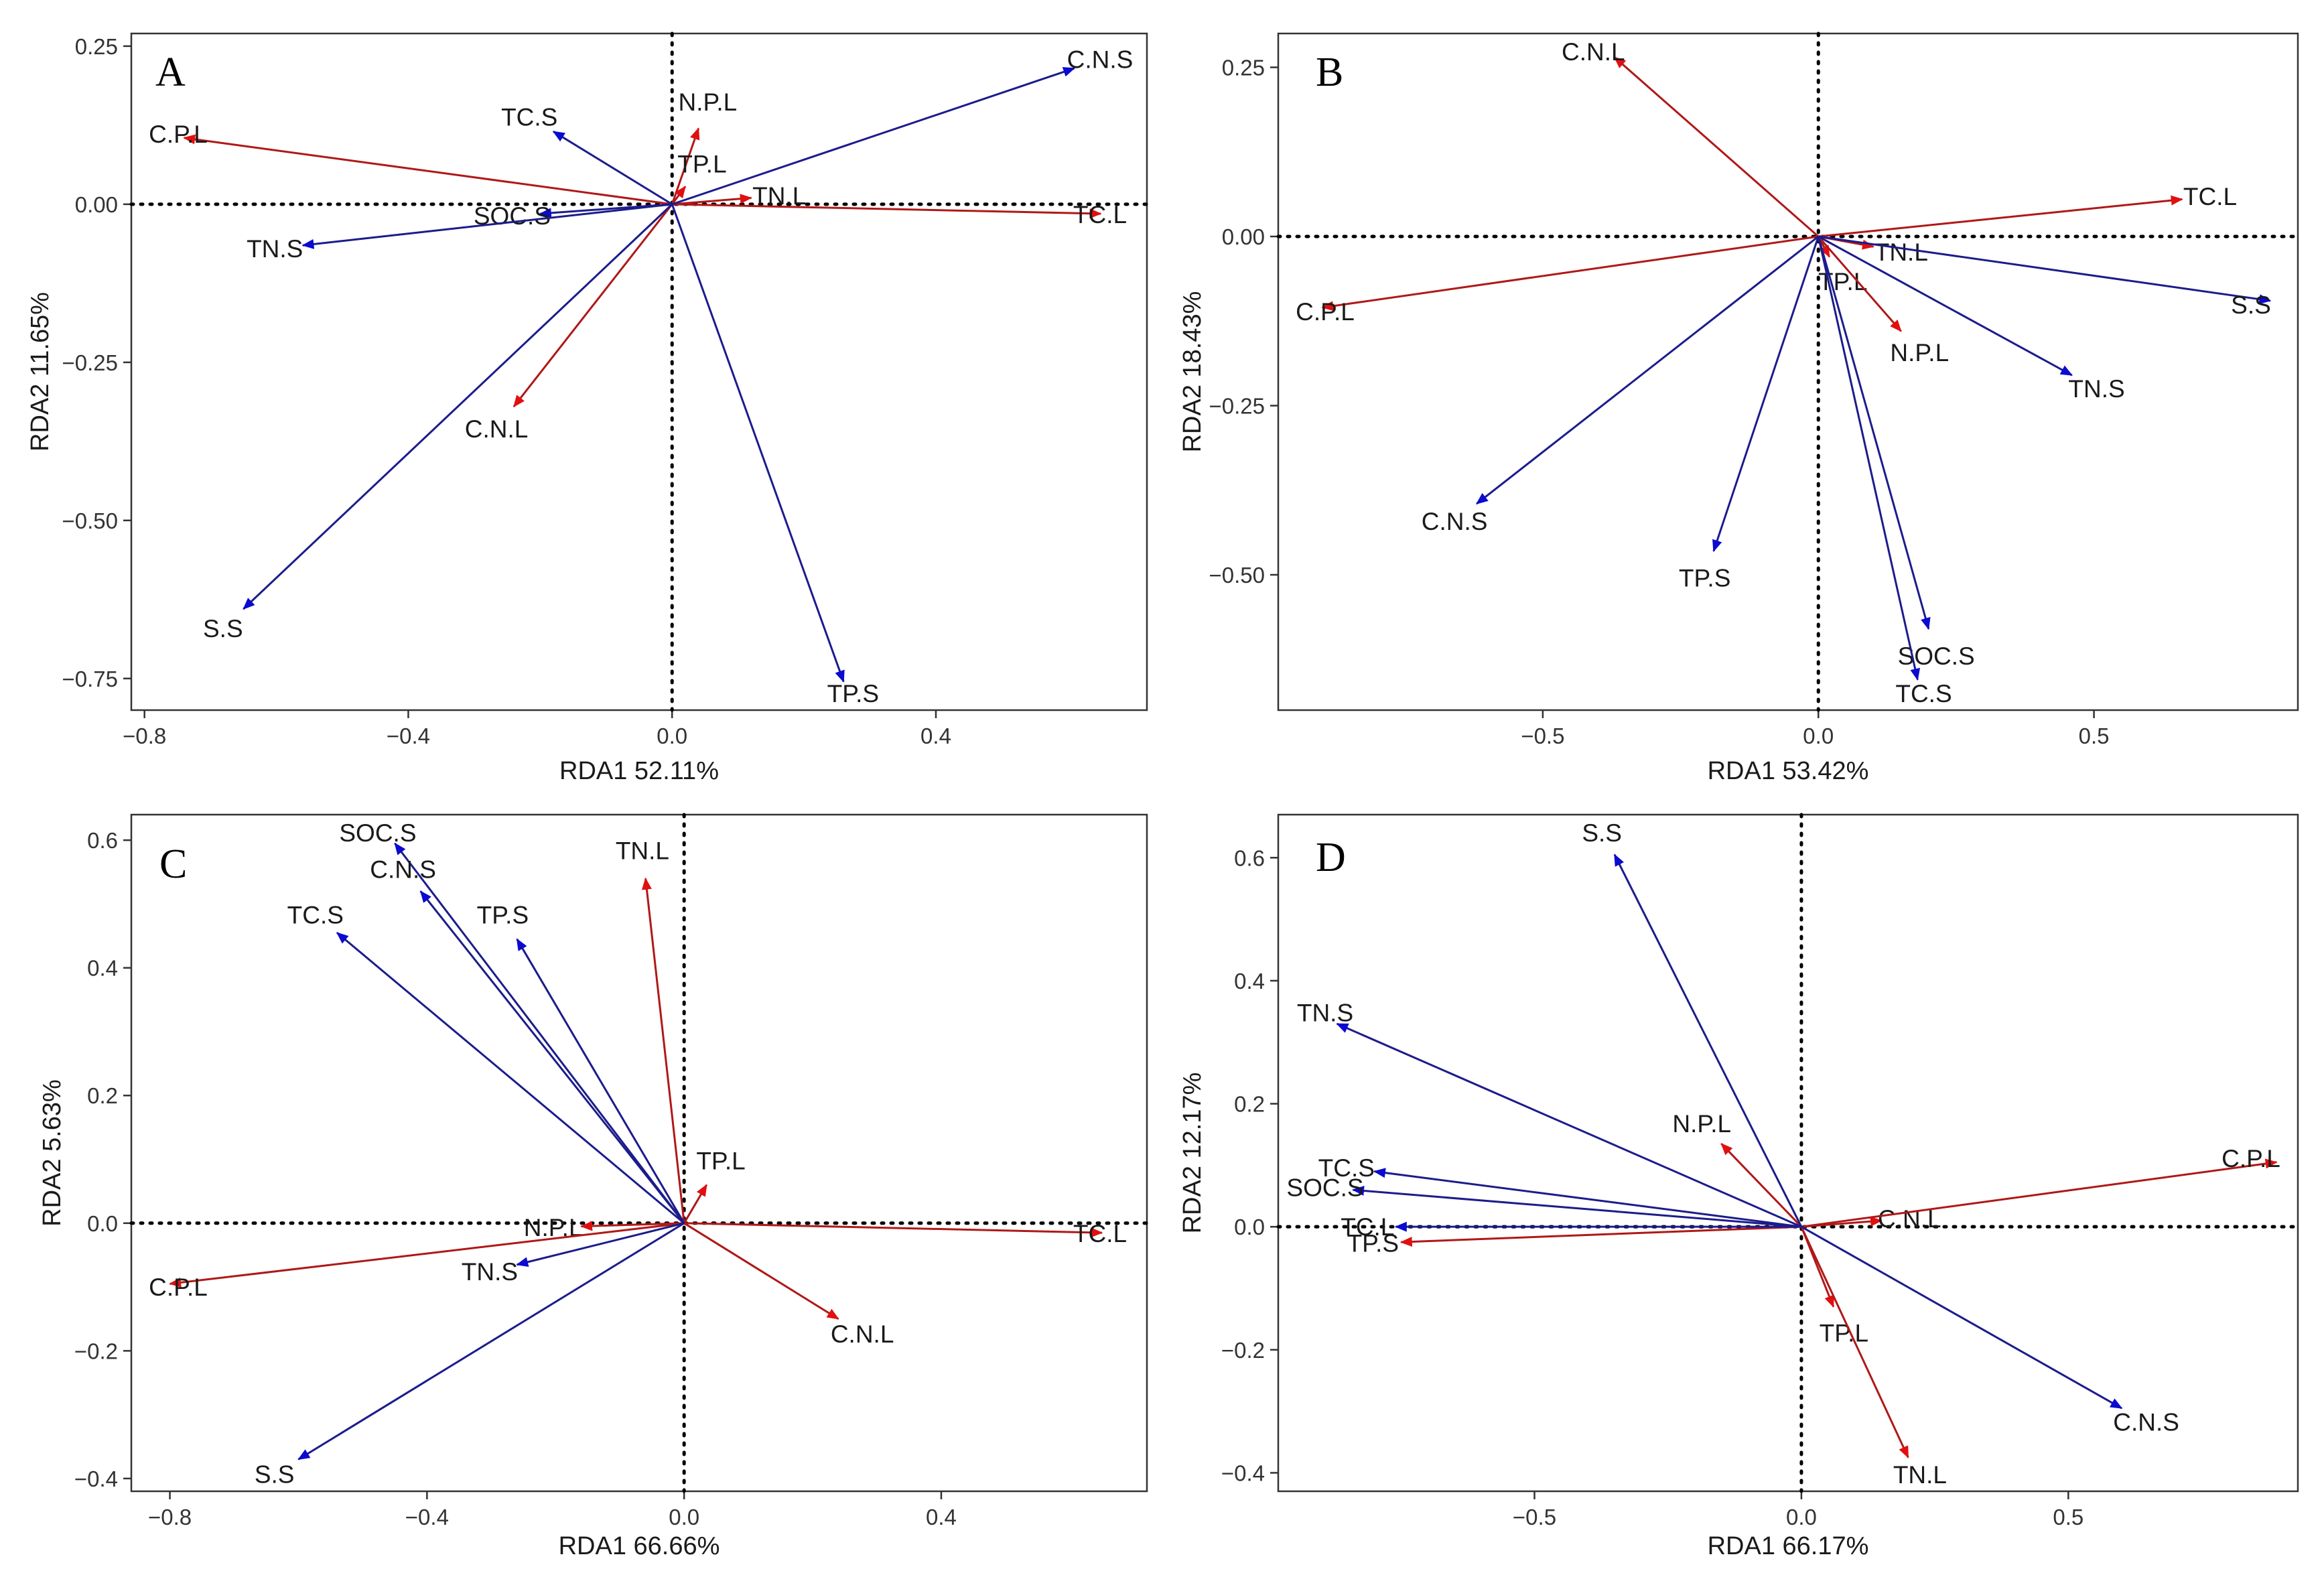 The width and height of the screenshot is (2324, 1573). Describe the element at coordinates (1819, 736) in the screenshot. I see `panel-b-x-tick-label: 0.0` at that location.